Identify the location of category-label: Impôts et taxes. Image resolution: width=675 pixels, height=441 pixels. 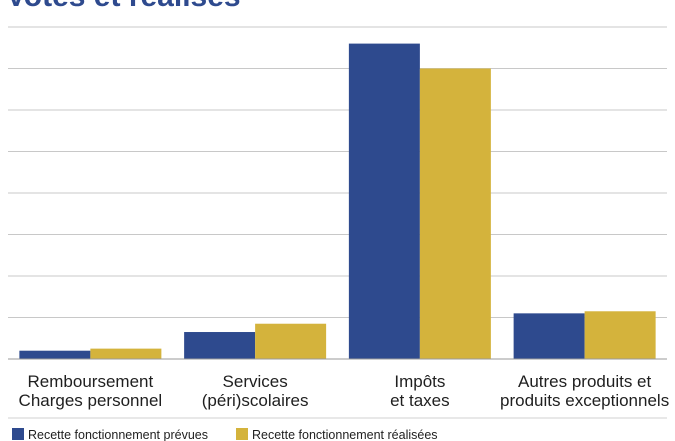
(420, 391).